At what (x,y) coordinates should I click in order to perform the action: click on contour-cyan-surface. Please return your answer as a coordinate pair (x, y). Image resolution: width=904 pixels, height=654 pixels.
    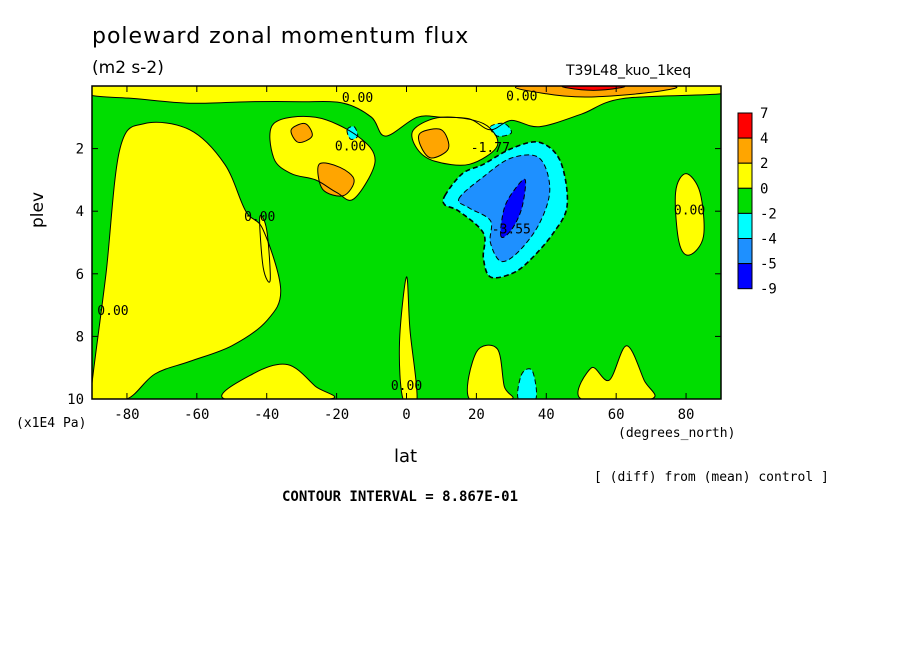
    Looking at the image, I should click on (527, 383).